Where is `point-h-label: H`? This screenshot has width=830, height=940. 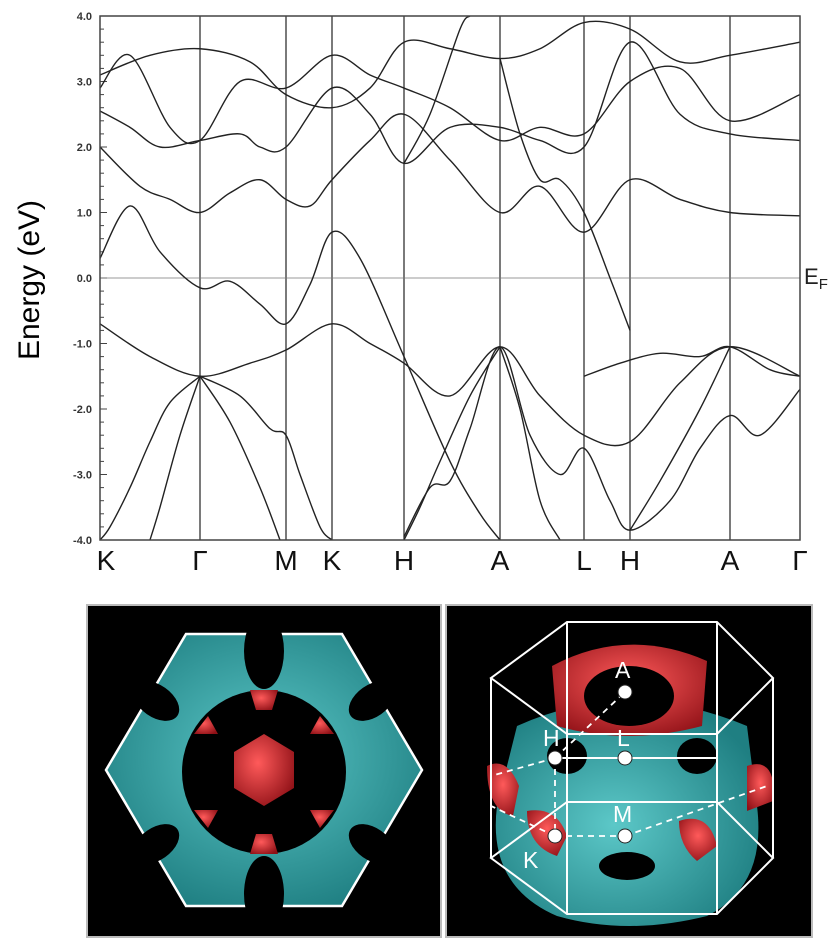
point-h-label: H is located at coordinates (551, 738).